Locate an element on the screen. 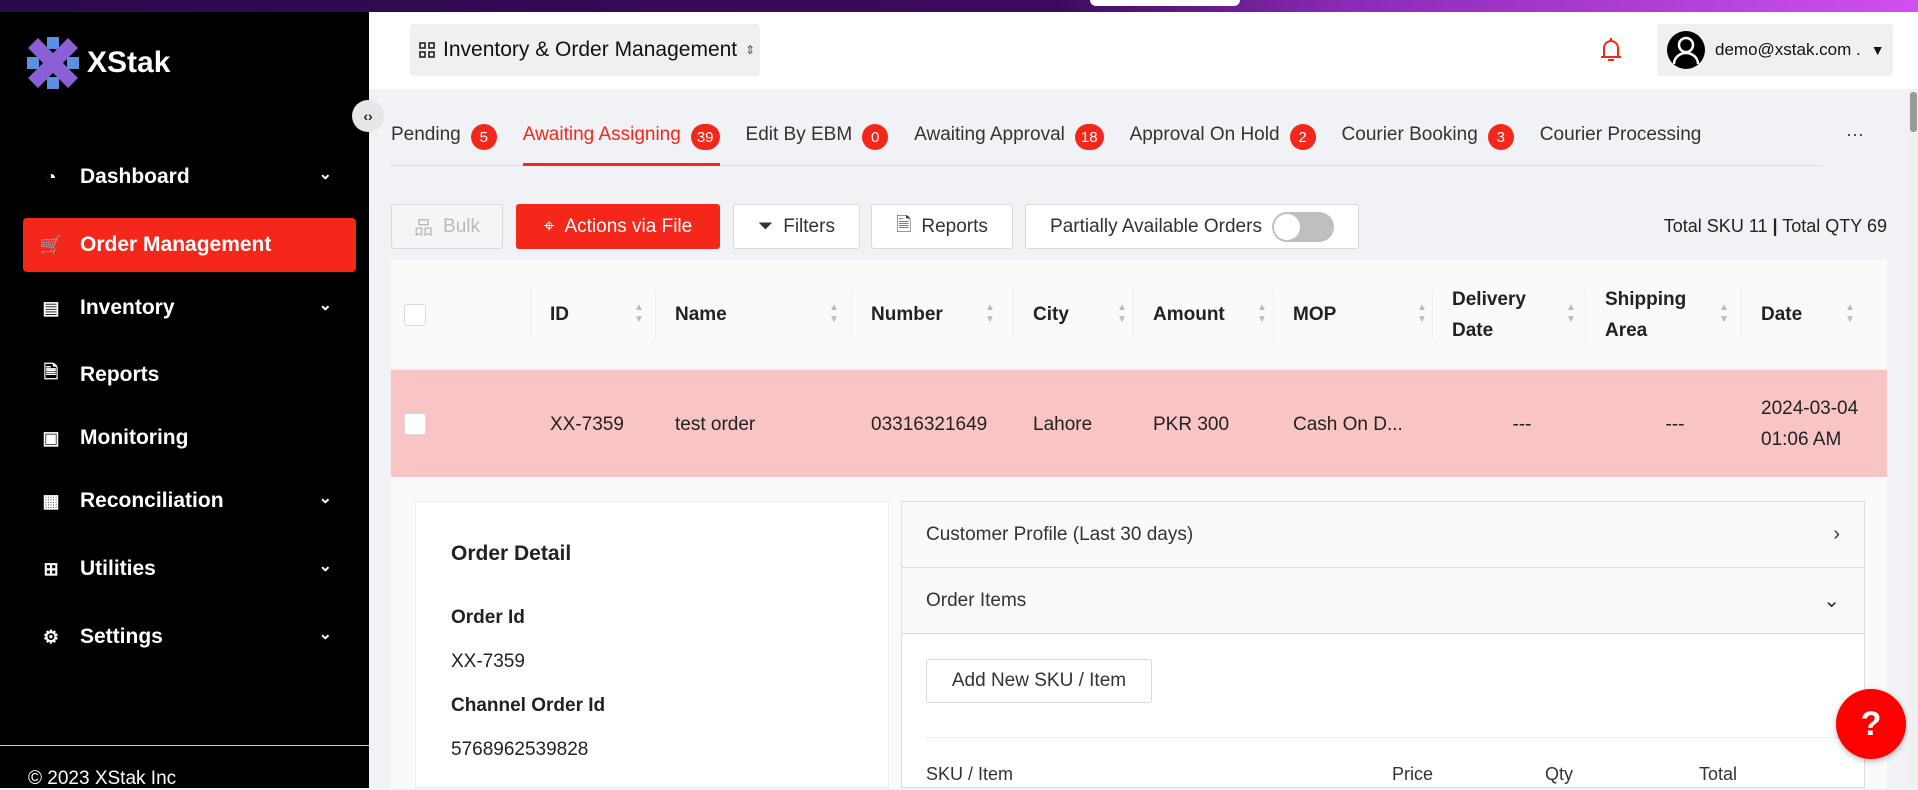 The width and height of the screenshot is (1918, 790). filters-label: Filters is located at coordinates (809, 226).